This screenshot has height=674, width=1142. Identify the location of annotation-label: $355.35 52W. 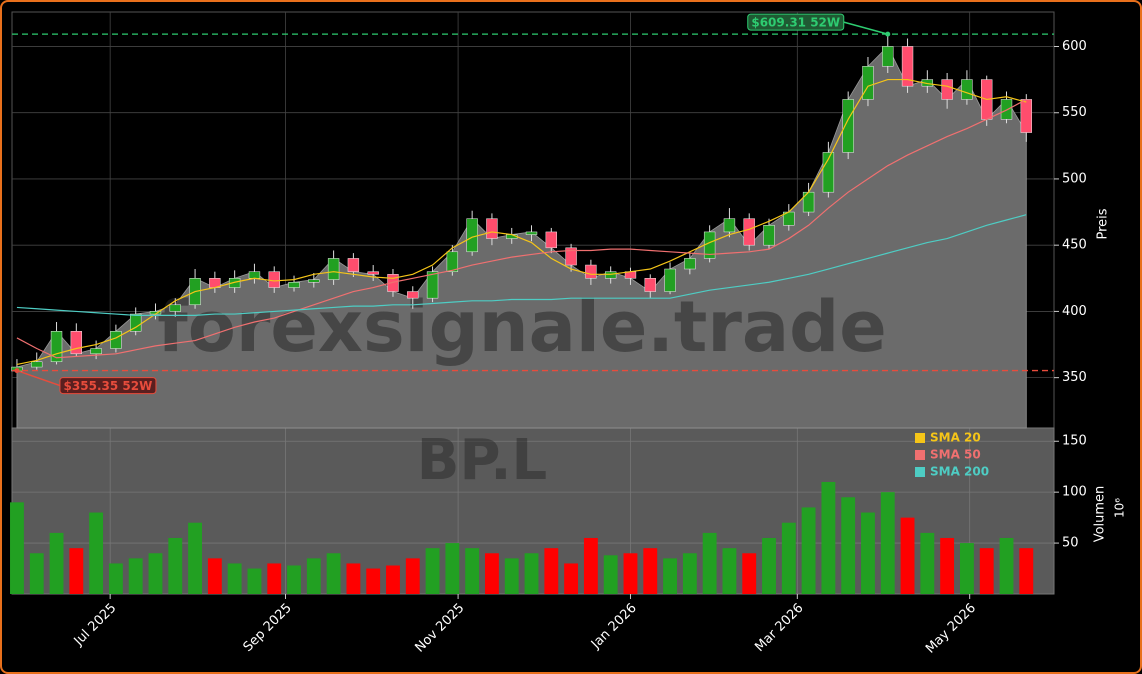
(108, 386).